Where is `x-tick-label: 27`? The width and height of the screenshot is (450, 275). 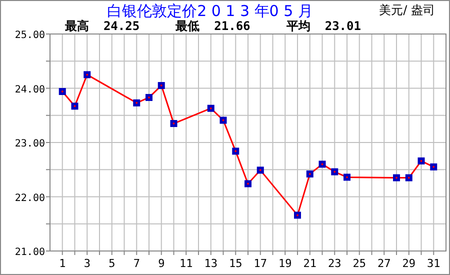 x-tick-label: 27 is located at coordinates (384, 263).